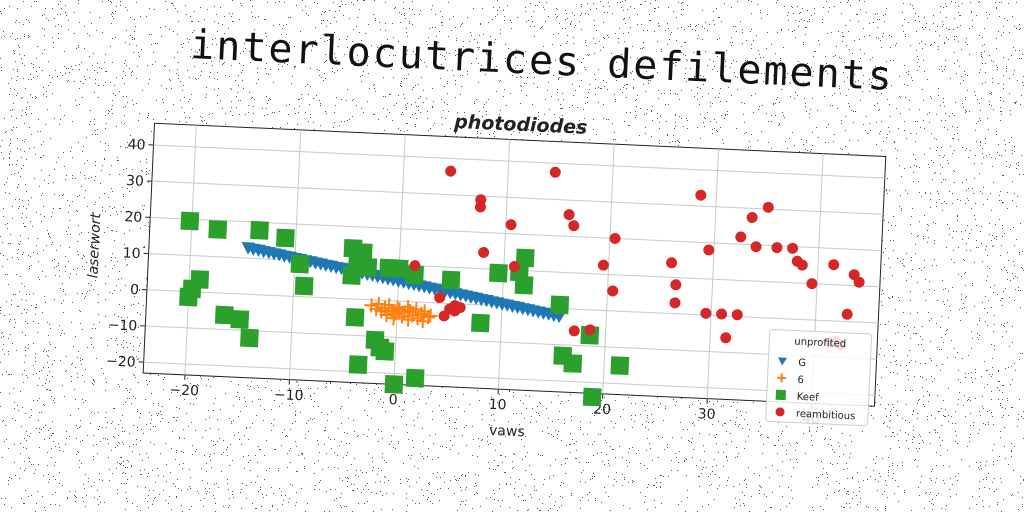  What do you see at coordinates (497, 405) in the screenshot?
I see `x-tick-label: 10` at bounding box center [497, 405].